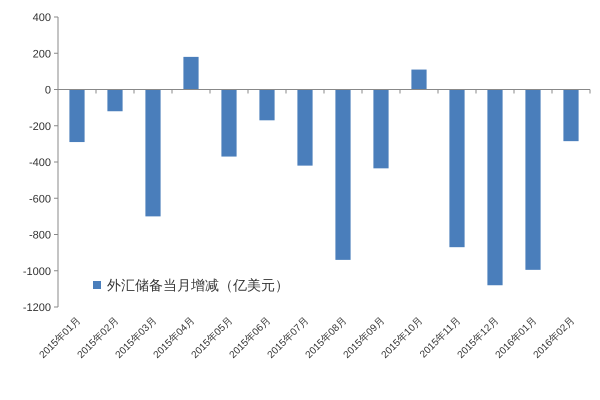 This screenshot has width=600, height=400. I want to click on y-tick-label: -1200, so click(36, 308).